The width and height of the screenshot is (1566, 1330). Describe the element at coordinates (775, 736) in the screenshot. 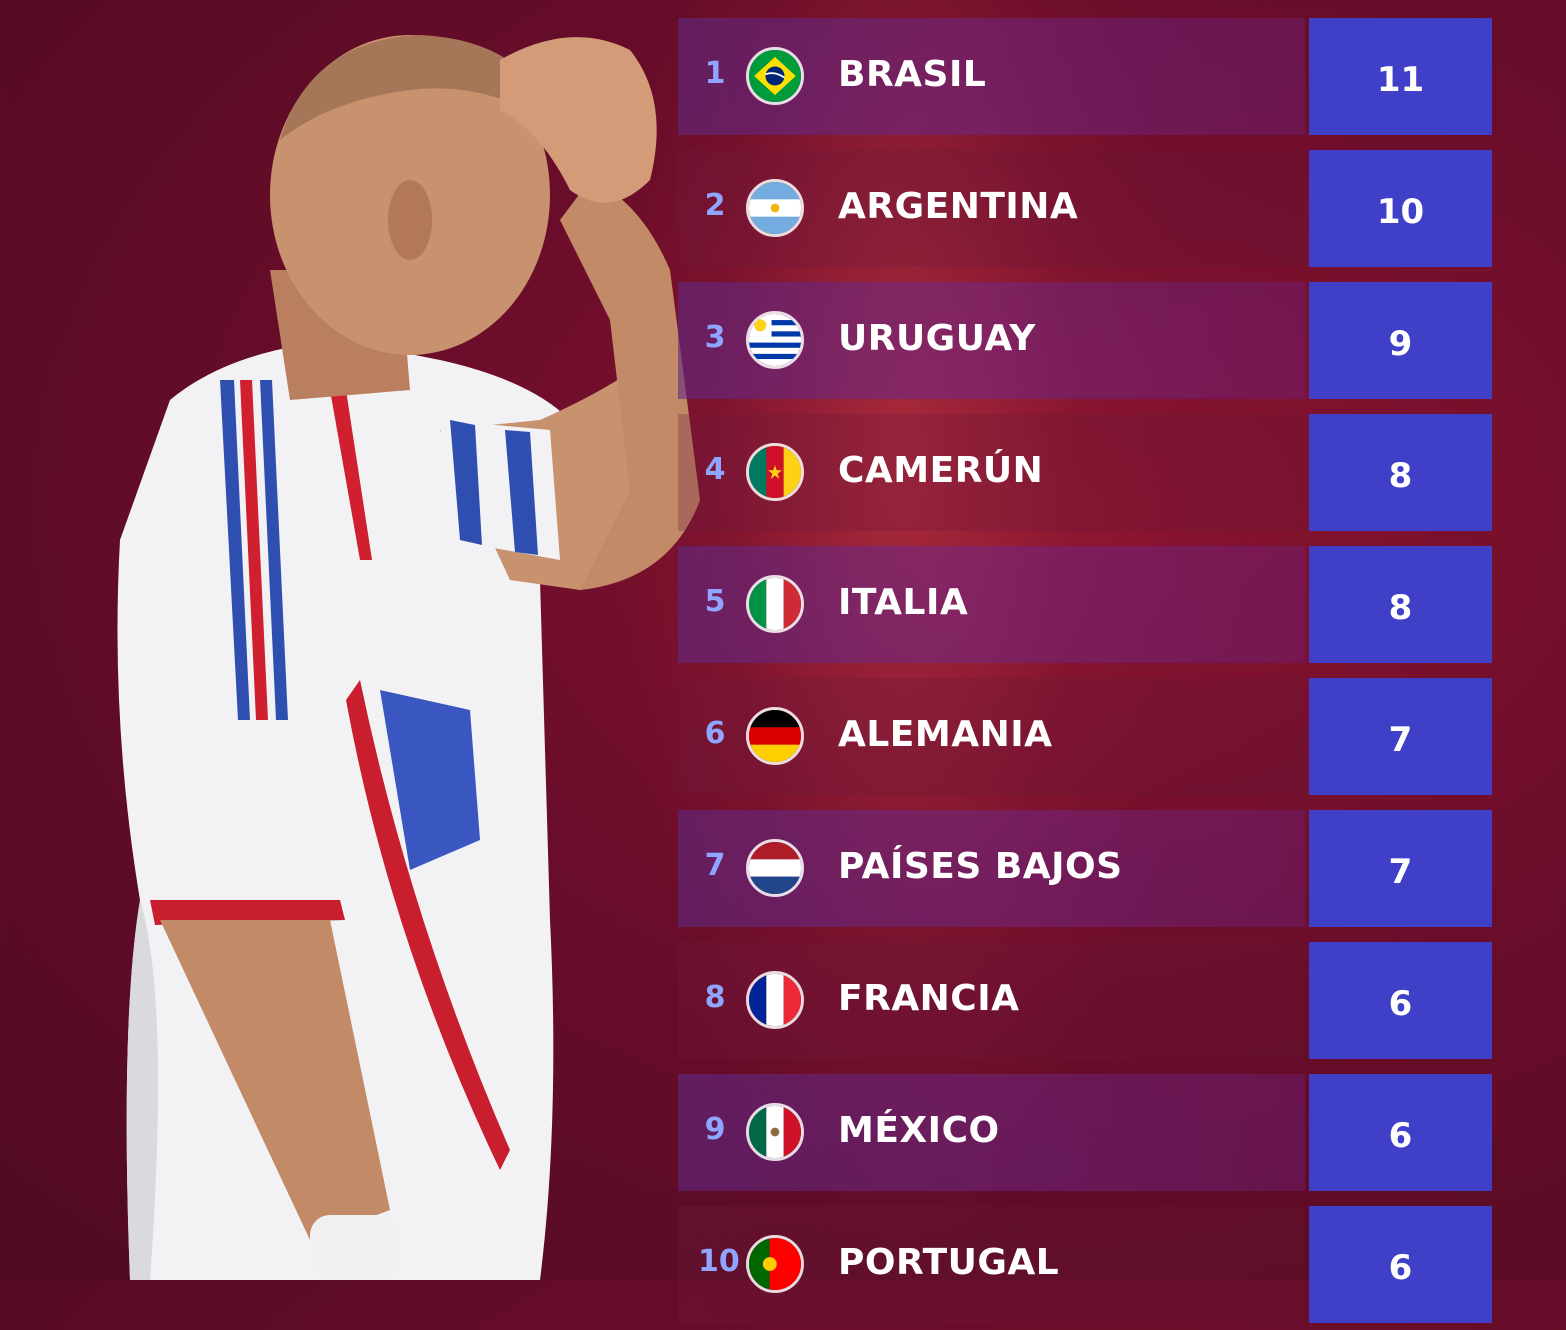

I see `germany-flag-icon` at that location.